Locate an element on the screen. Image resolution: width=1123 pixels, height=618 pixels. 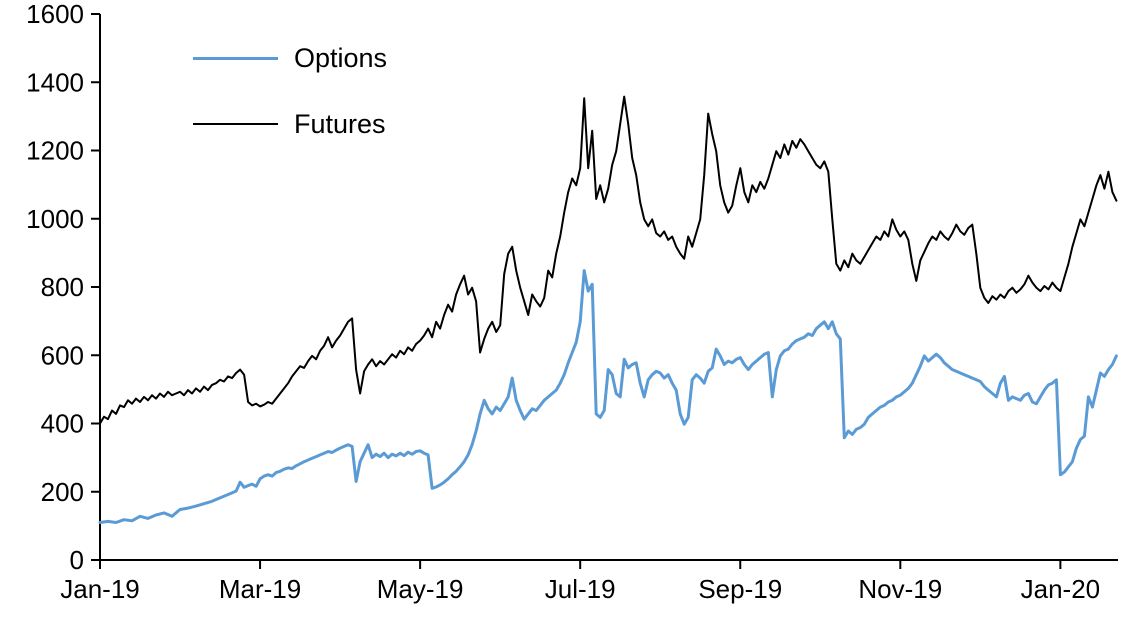
svg-text: 0 is located at coordinates (77, 560).